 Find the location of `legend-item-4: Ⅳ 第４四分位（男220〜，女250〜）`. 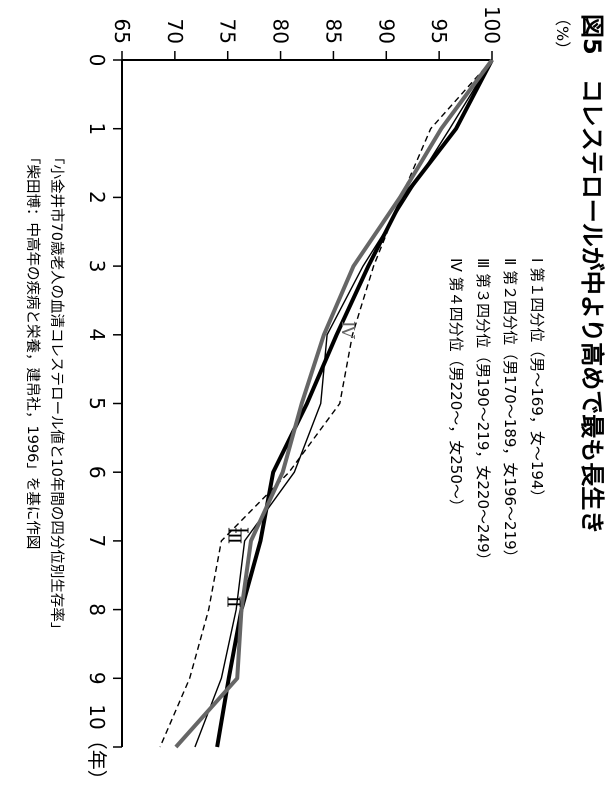

legend-item-4: Ⅳ 第４四分位（男220〜，女250〜） is located at coordinates (456, 386).